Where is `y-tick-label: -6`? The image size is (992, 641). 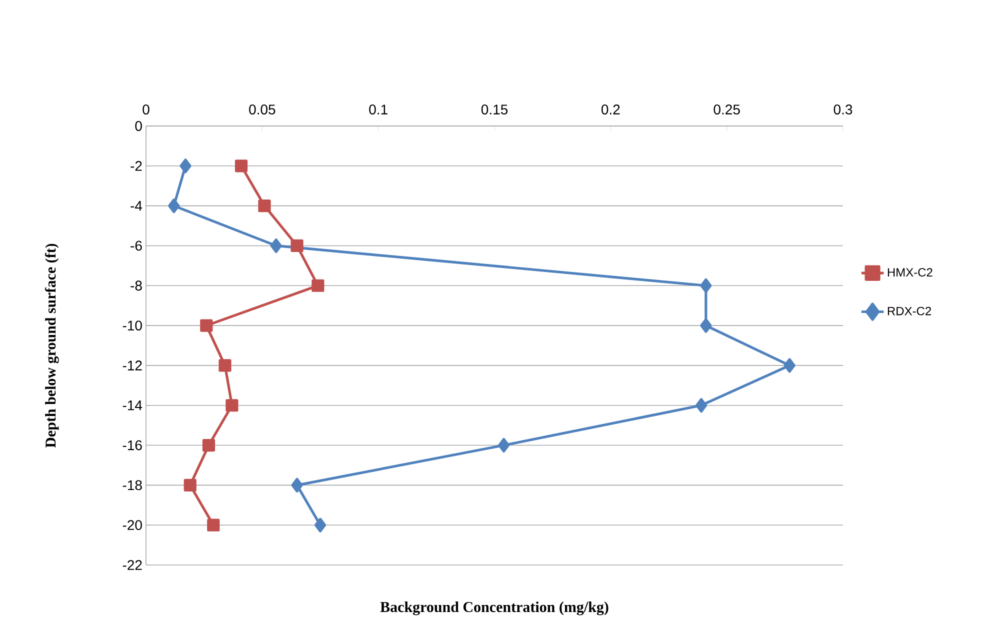
y-tick-label: -6 is located at coordinates (136, 245).